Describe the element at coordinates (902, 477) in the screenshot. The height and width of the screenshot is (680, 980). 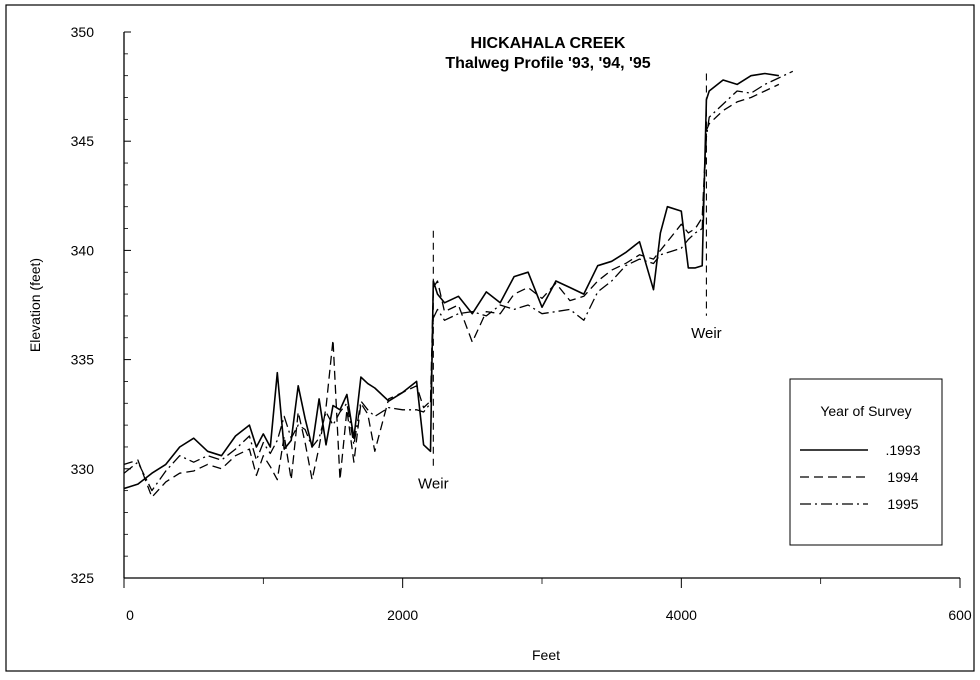
I see `legend-label: 1994` at that location.